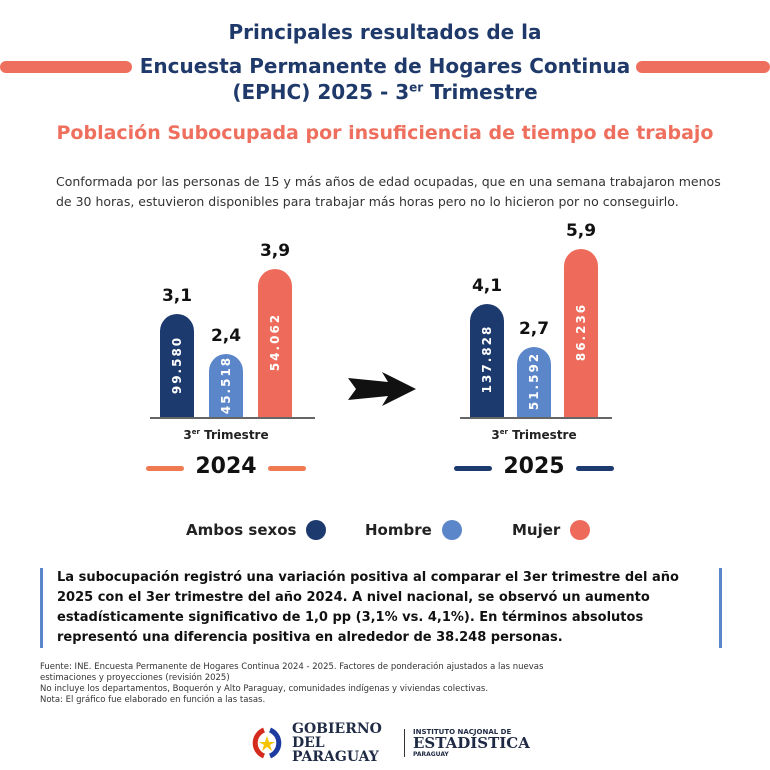 The image size is (770, 770). I want to click on bar-people-label: 86.236, so click(581, 331).